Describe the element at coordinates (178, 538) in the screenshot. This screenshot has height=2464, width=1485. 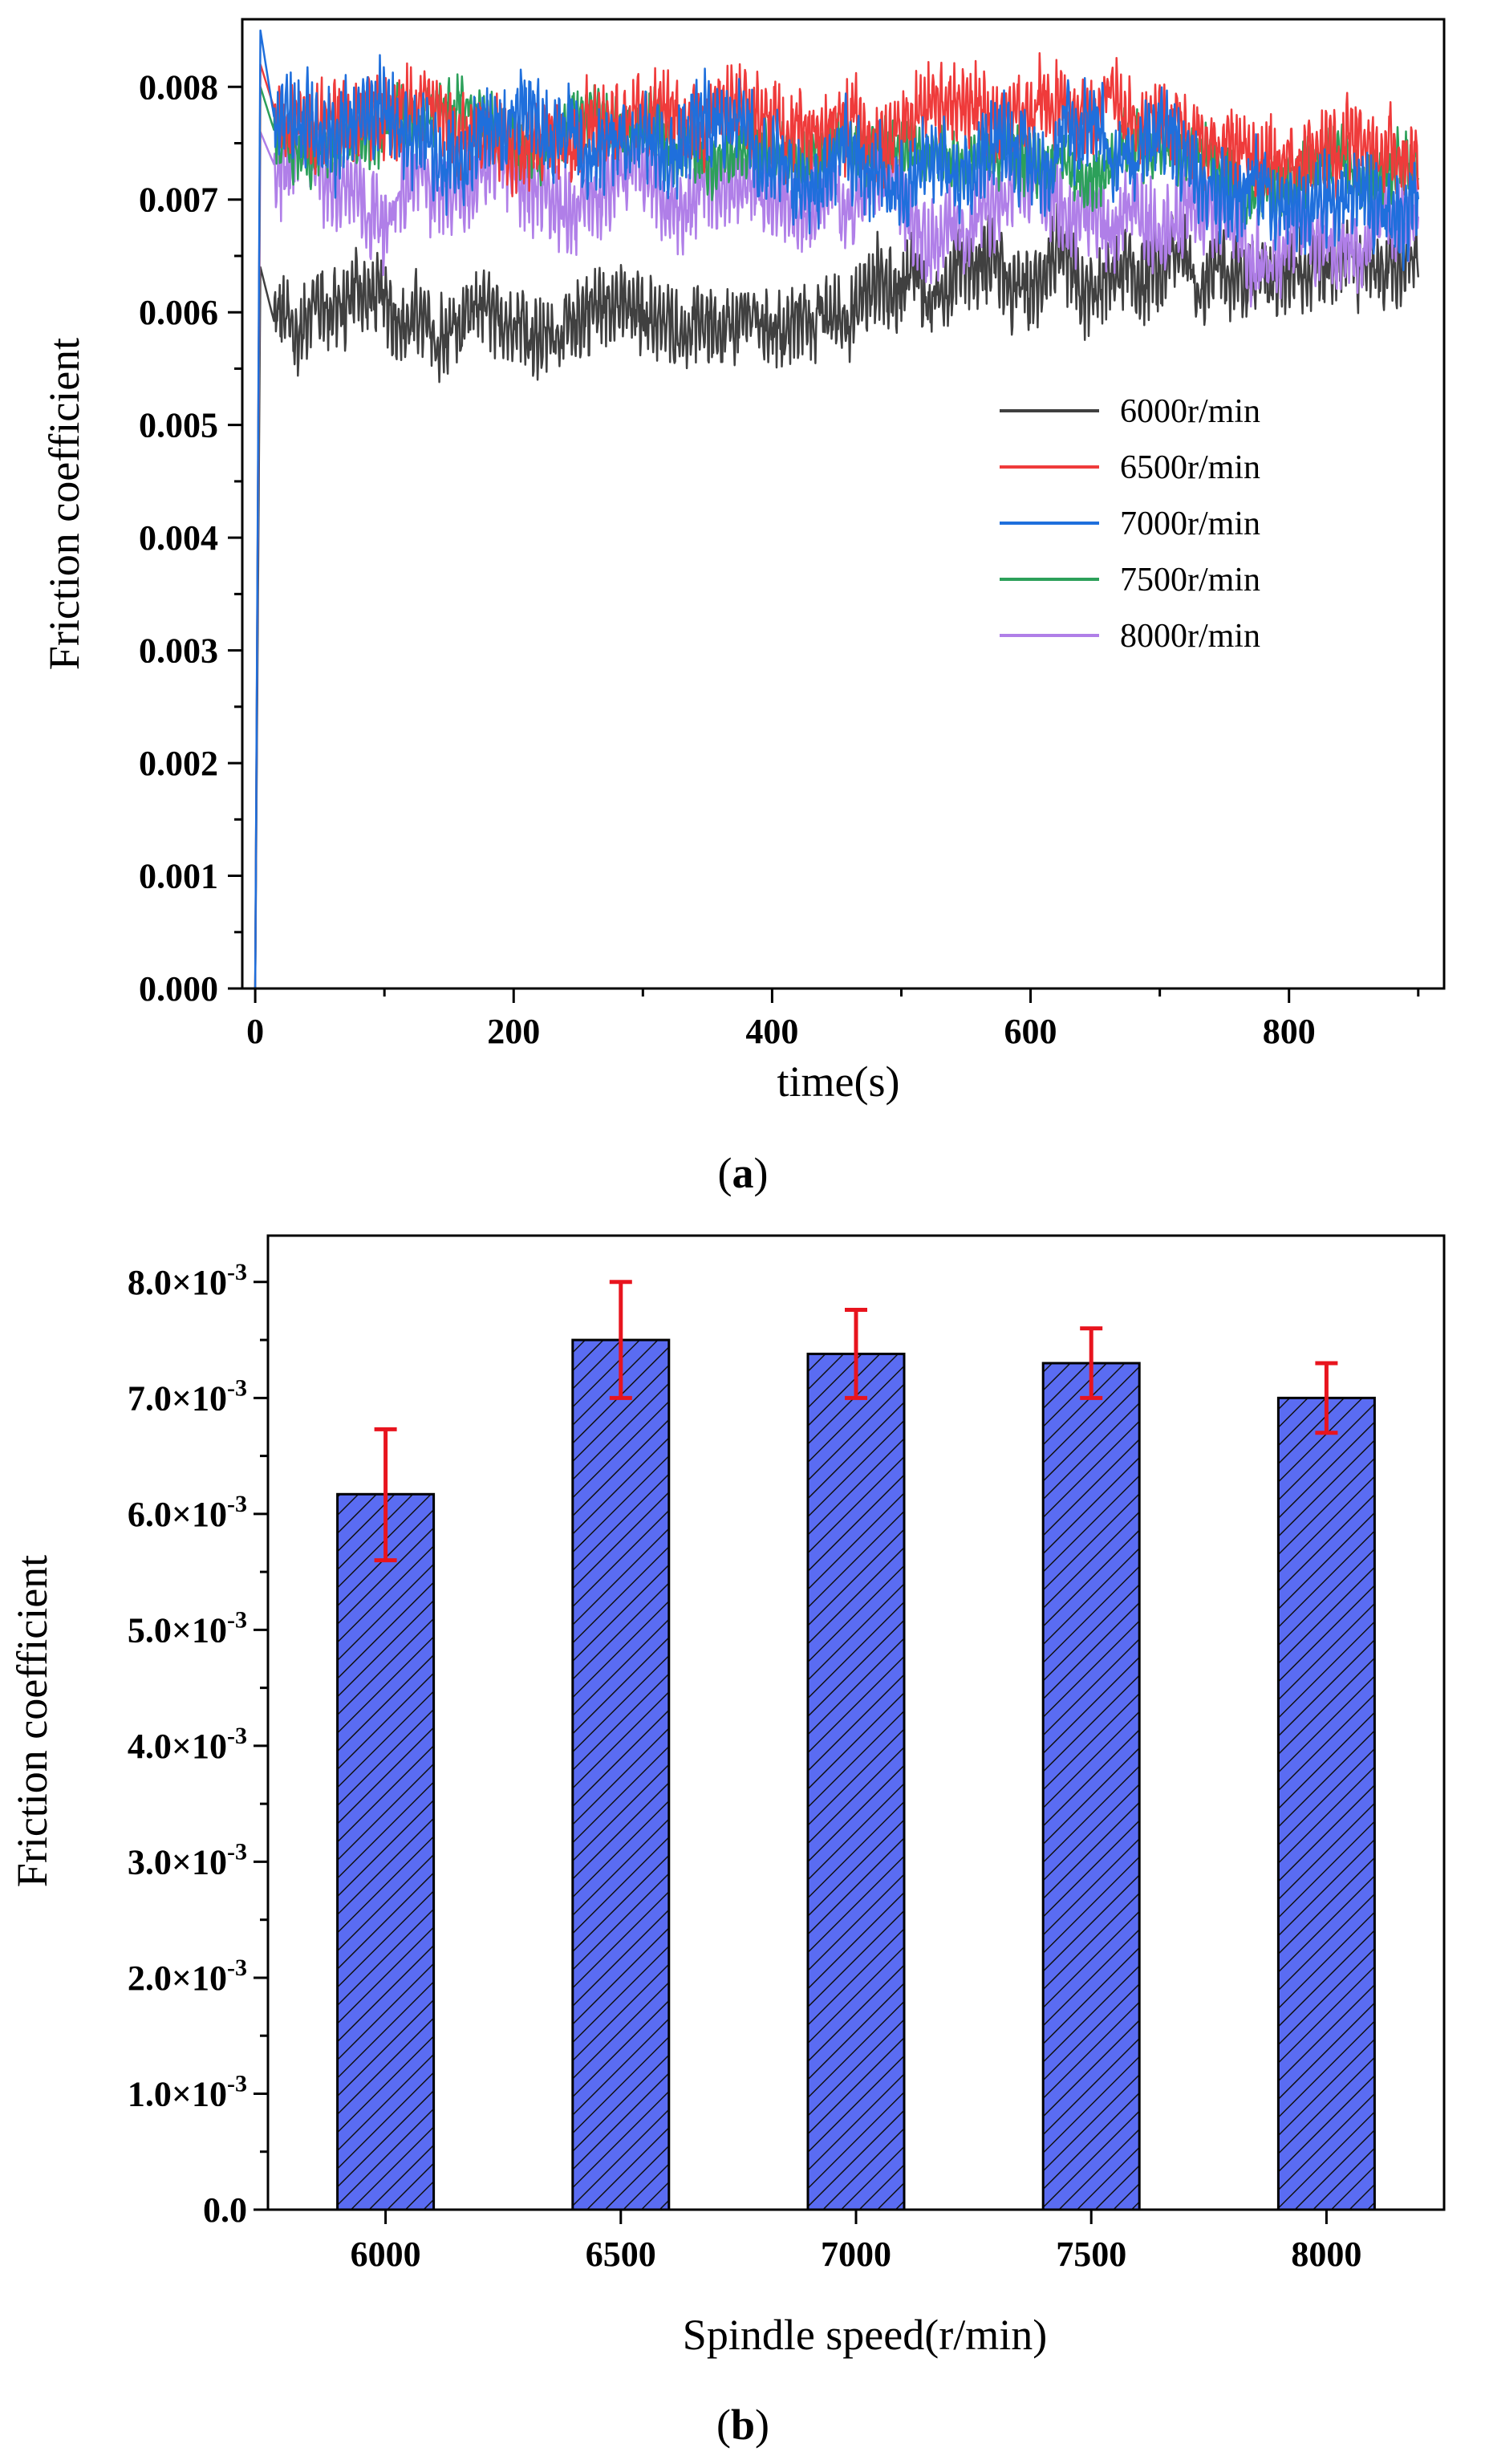
I see `panel-a-y-tick-label: 0.004` at that location.